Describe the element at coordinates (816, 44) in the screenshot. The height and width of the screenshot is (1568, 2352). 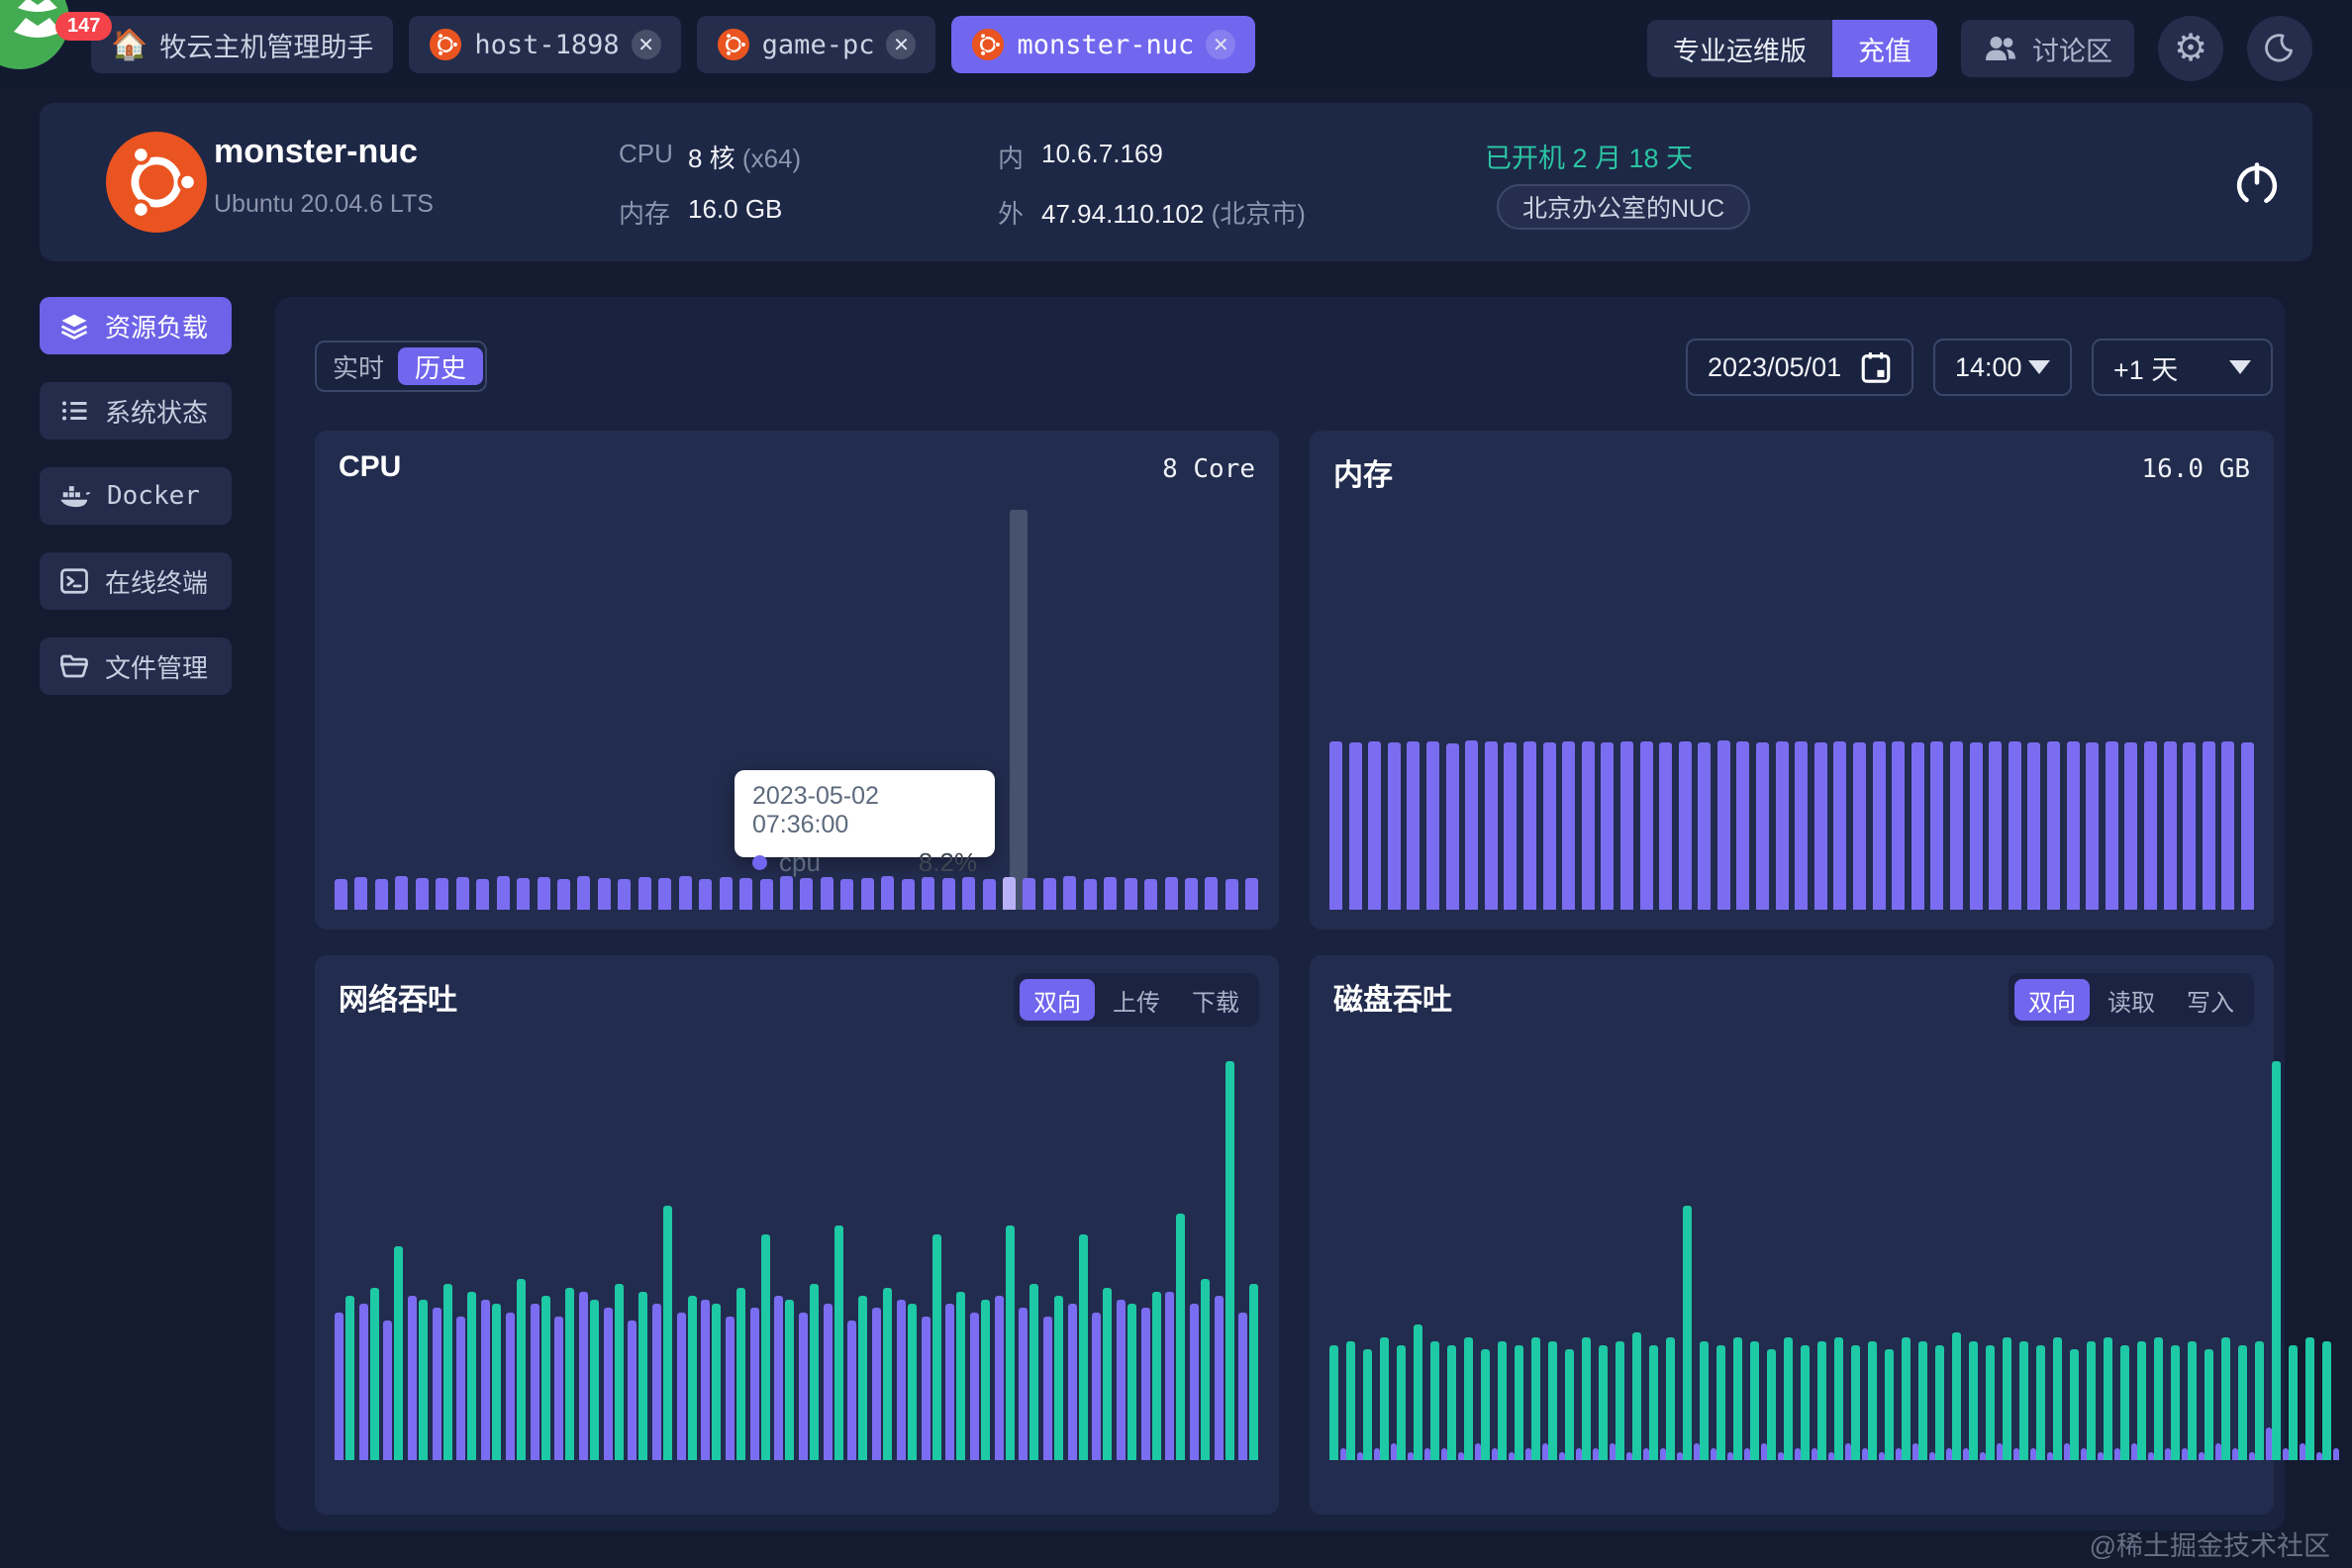
I see `host-tab-game-pc: game-pc ✕` at that location.